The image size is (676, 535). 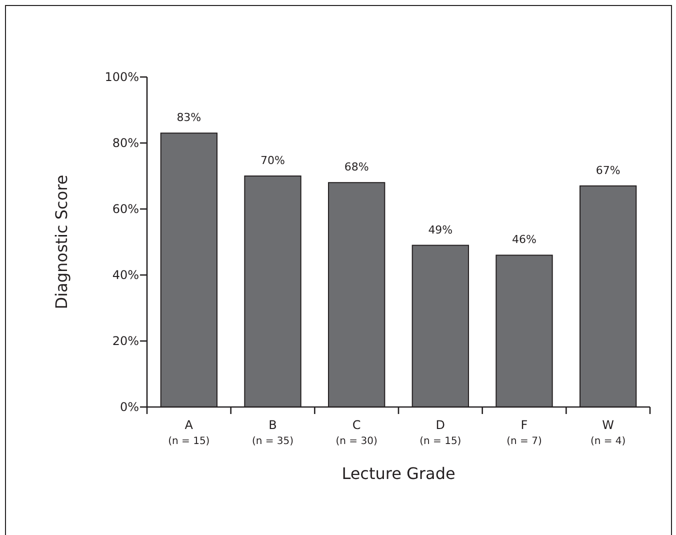 I want to click on y-axis-title: Diagnostic Score, so click(x=61, y=242).